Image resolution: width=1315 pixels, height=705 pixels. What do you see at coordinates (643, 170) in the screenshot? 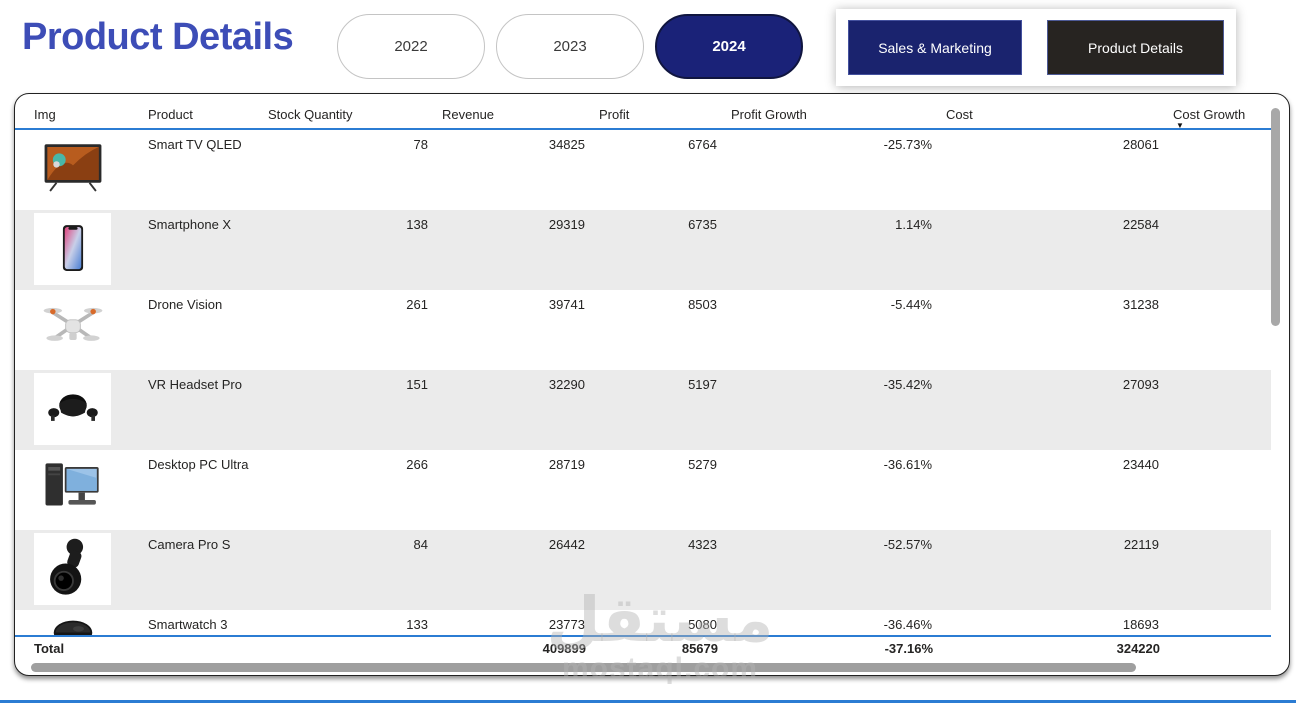
I see `table-row: Smart TV QLED 78 34825 6764 -25.73% 28061` at bounding box center [643, 170].